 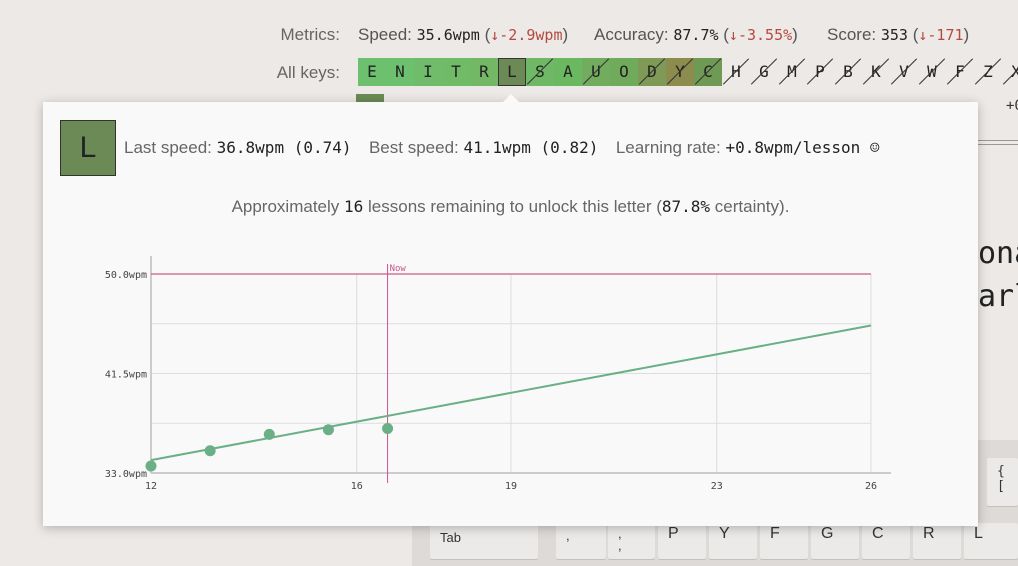 I want to click on keyboard-key-l: L, so click(x=991, y=541).